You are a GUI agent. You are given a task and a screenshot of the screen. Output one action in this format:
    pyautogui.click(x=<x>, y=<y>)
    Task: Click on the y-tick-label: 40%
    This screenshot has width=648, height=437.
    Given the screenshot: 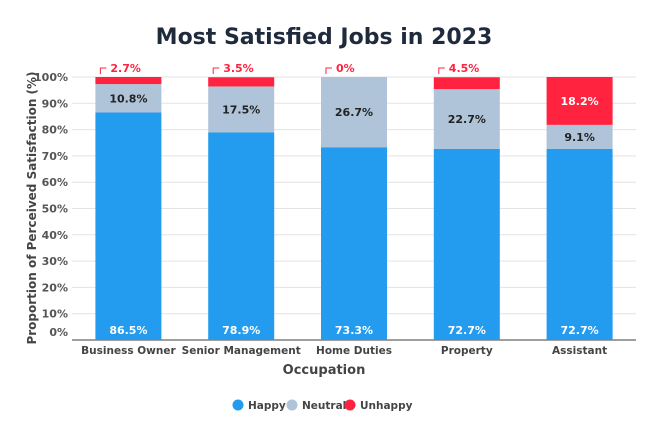 What is the action you would take?
    pyautogui.click(x=55, y=235)
    